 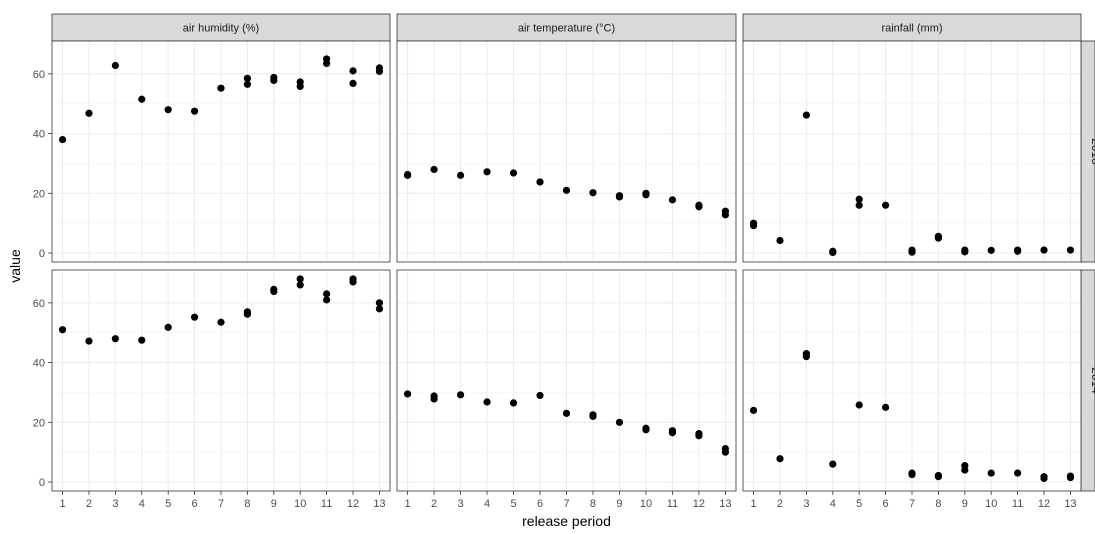 I want to click on x-axis-tick-label: 11, so click(x=326, y=504).